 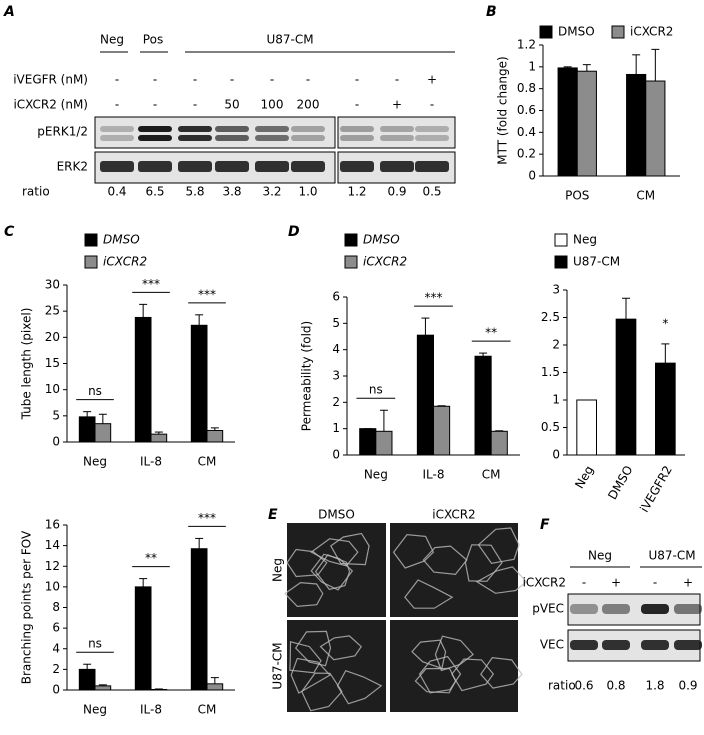 What do you see at coordinates (231, 192) in the screenshot?
I see `ratio-value: 3.8` at bounding box center [231, 192].